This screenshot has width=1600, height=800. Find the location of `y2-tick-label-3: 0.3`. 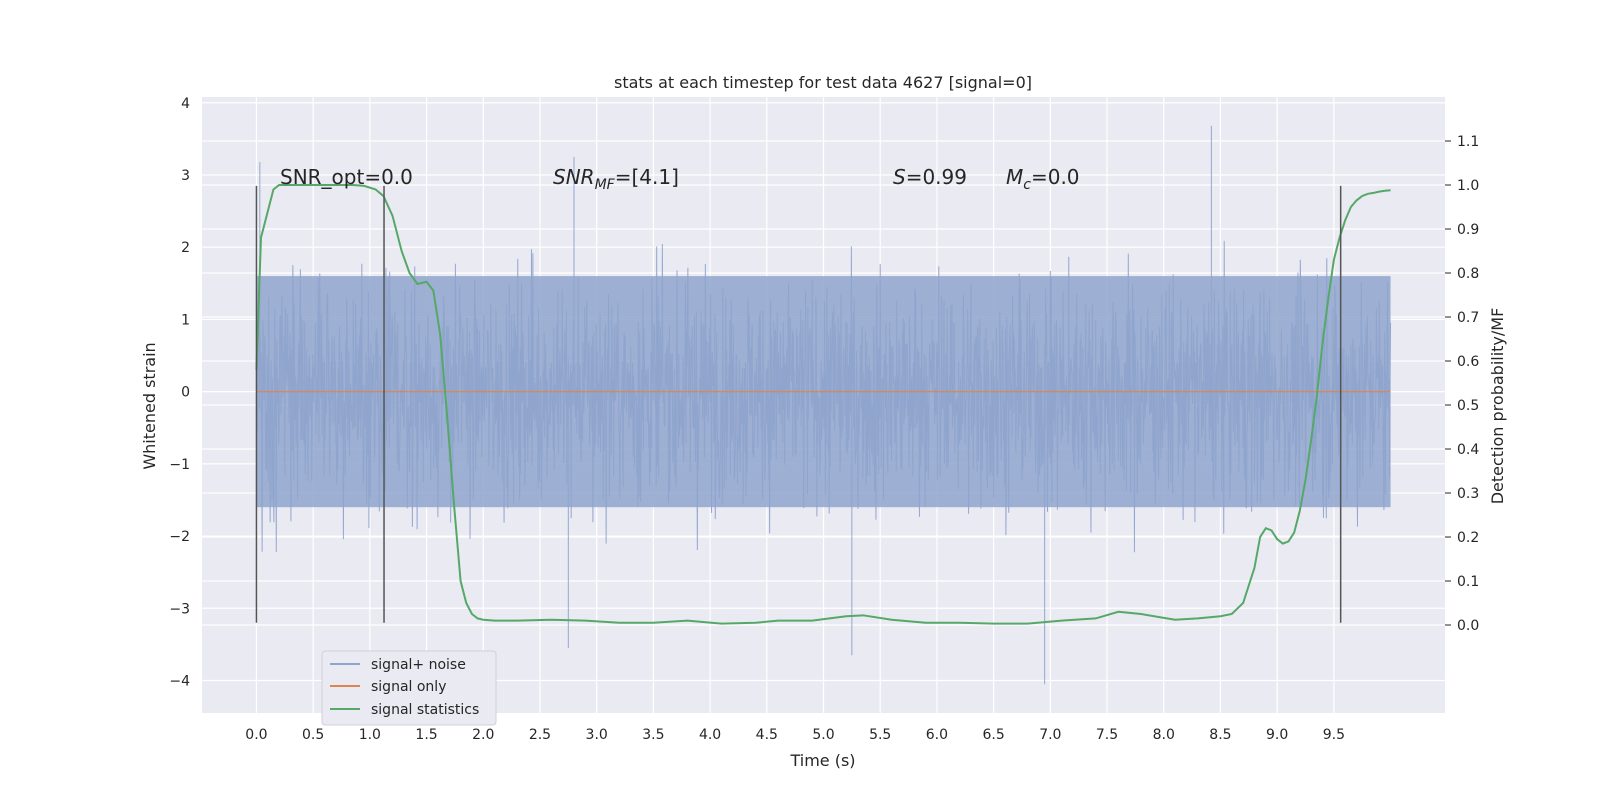

y2-tick-label-3: 0.3 is located at coordinates (1468, 494).